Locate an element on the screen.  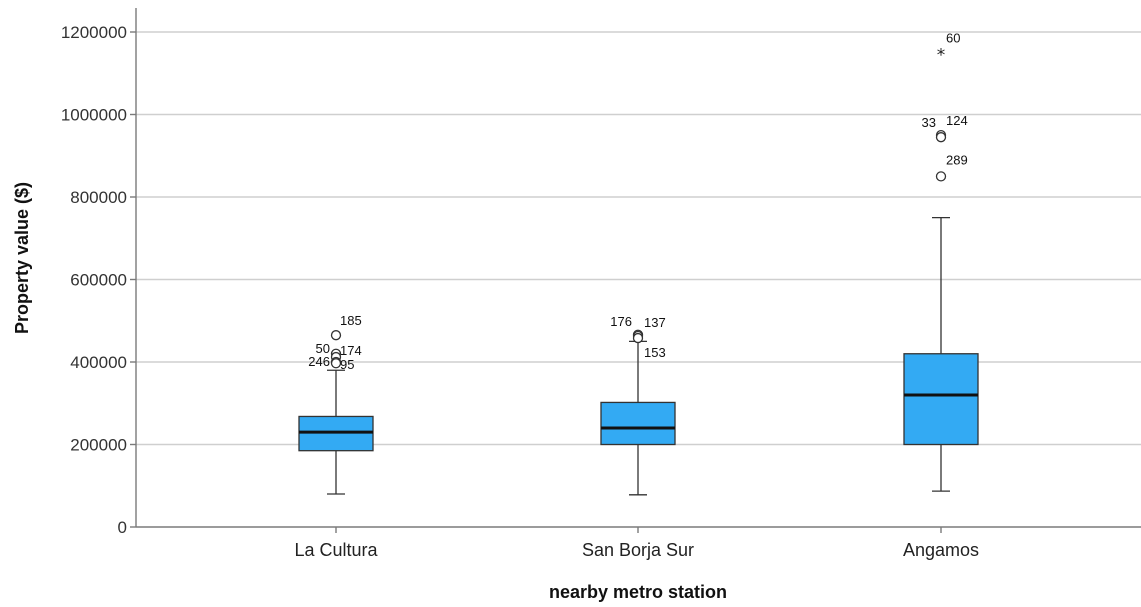
outlier-id-label: 246 is located at coordinates (319, 361).